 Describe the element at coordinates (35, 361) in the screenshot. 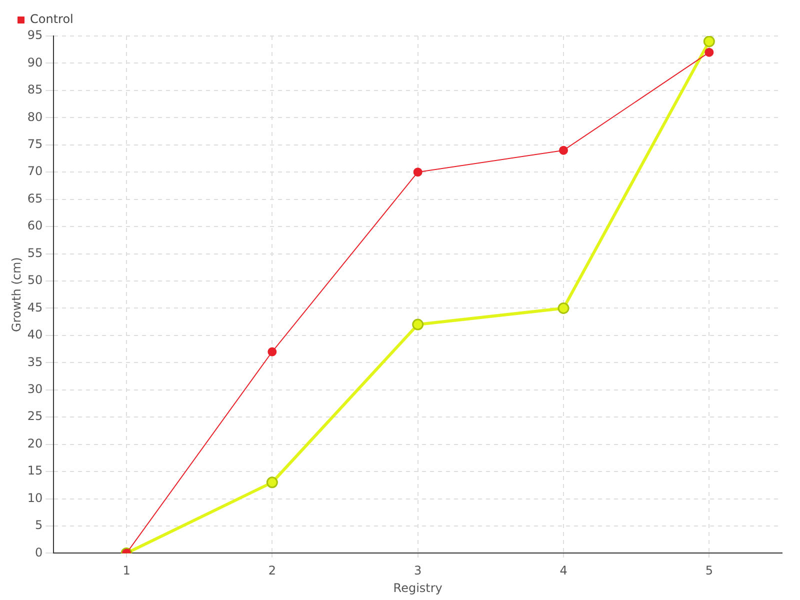

I see `y-tick-label: 35` at that location.